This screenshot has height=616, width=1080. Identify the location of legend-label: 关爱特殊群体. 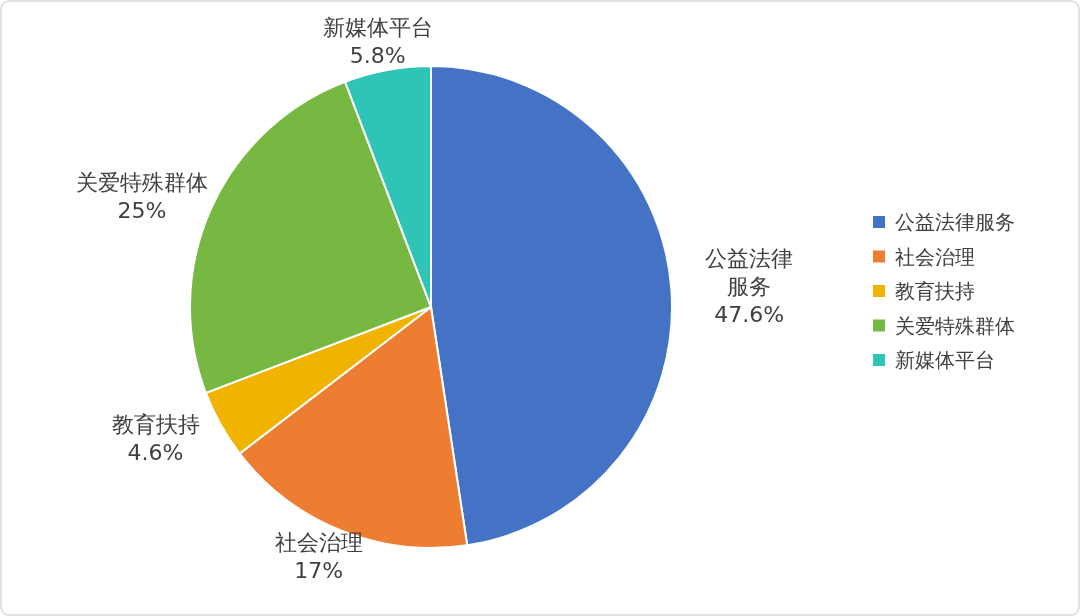
(955, 325).